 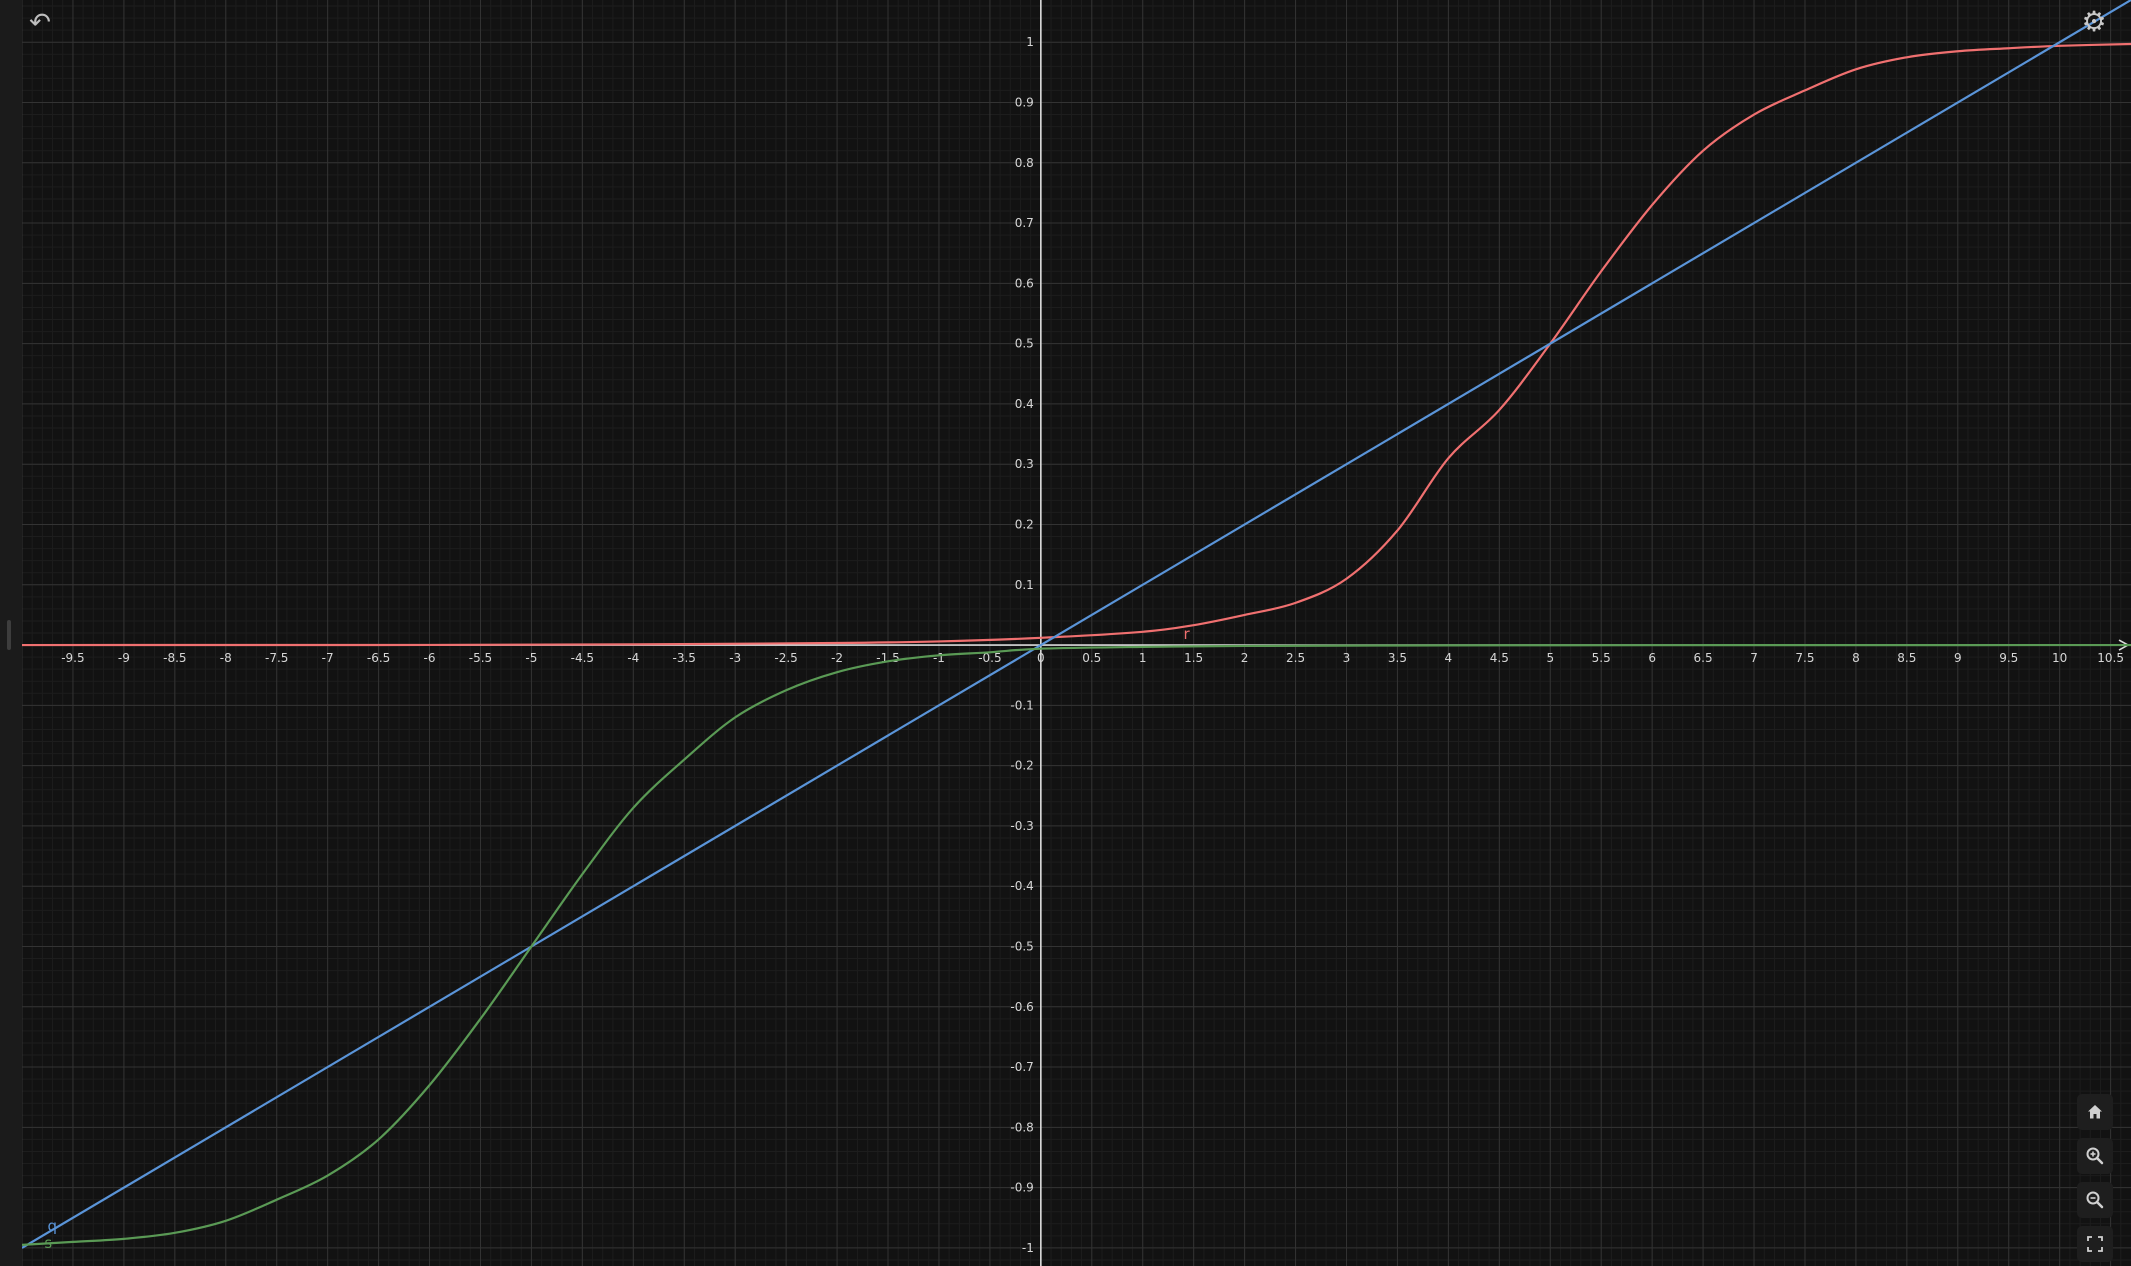 I want to click on x-tick-label: -5, so click(x=531, y=658).